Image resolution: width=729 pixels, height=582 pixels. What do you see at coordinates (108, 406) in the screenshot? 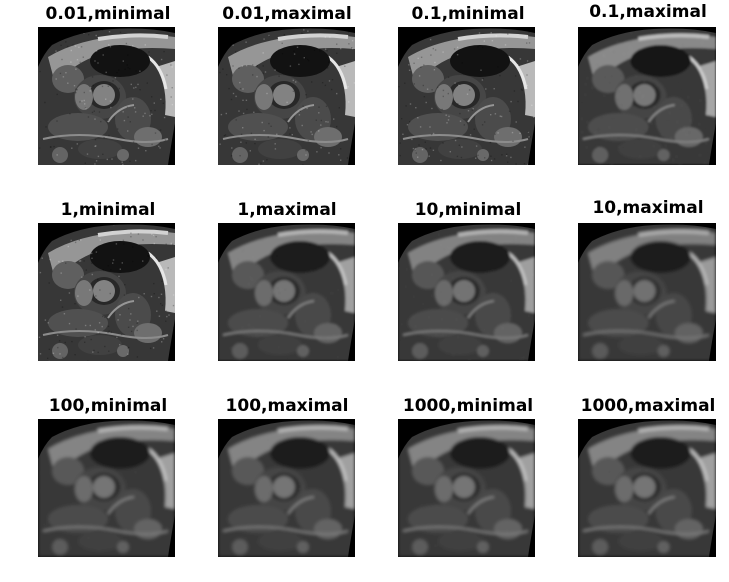
I see `panel-title: 100,minimal` at bounding box center [108, 406].